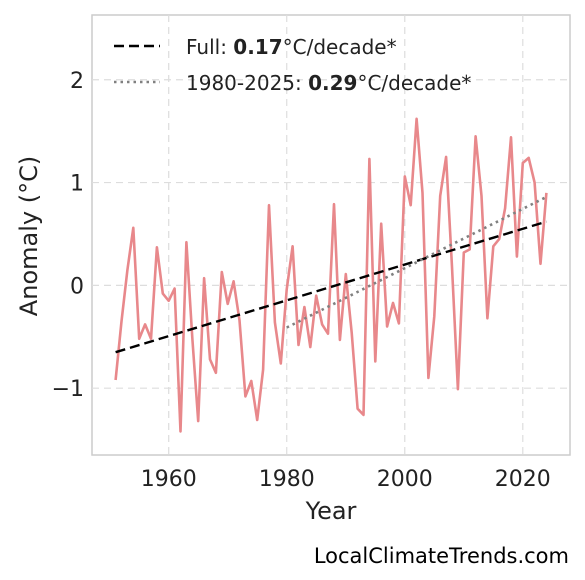  I want to click on x-tick-label: 1980, so click(287, 479).